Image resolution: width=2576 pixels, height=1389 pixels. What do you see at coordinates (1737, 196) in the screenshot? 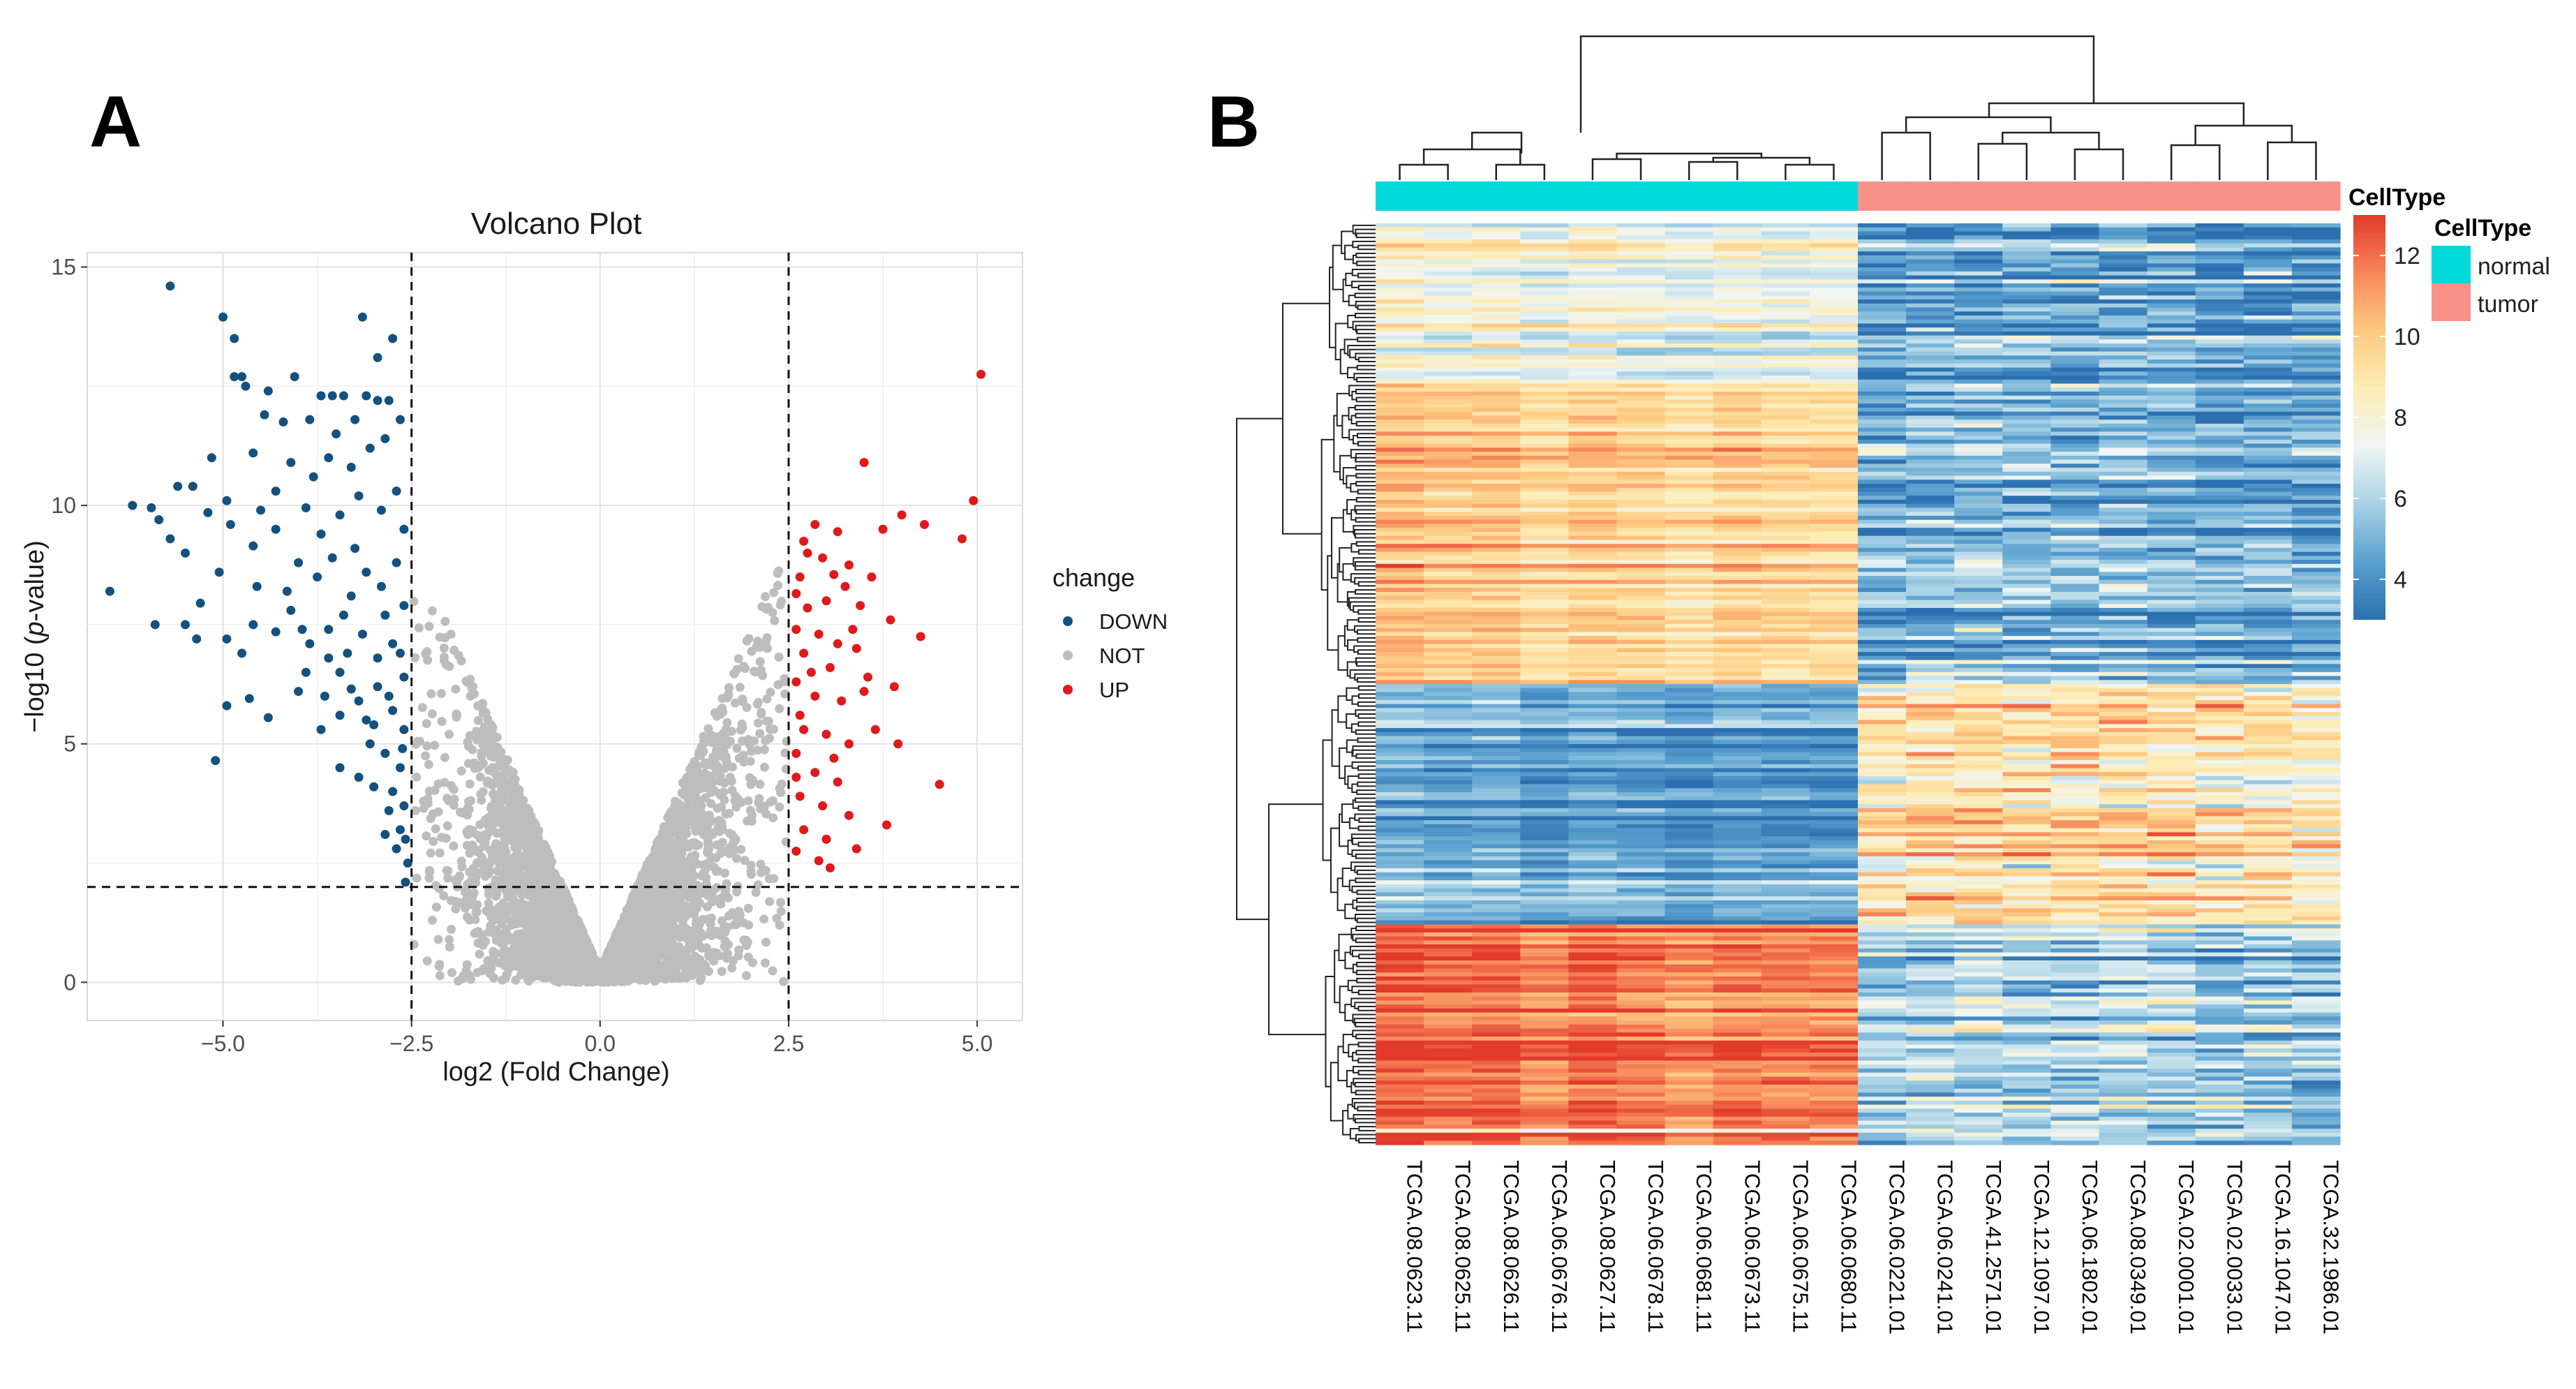
I see `annotation-cell-normal` at bounding box center [1737, 196].